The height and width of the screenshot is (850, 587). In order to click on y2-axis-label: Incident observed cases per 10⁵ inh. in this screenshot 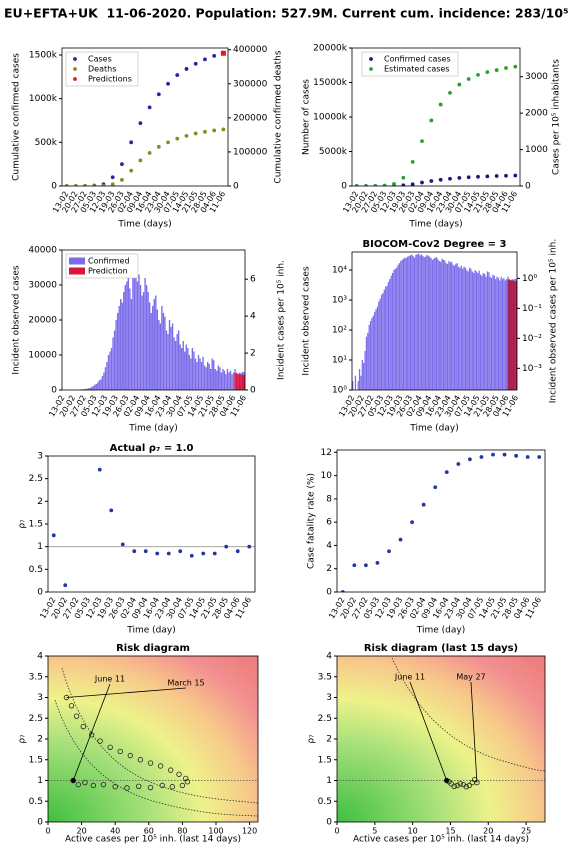, I will do `click(554, 321)`.